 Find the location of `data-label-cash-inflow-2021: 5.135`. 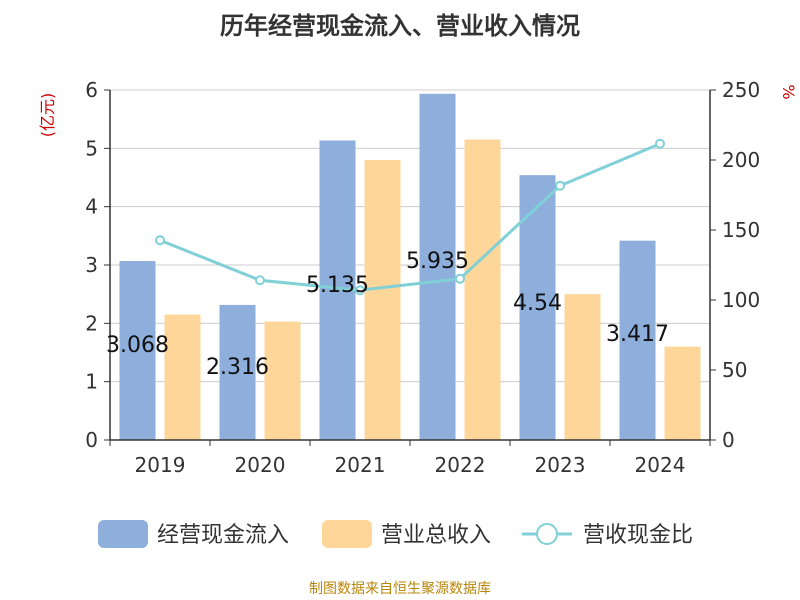

data-label-cash-inflow-2021: 5.135 is located at coordinates (337, 285).